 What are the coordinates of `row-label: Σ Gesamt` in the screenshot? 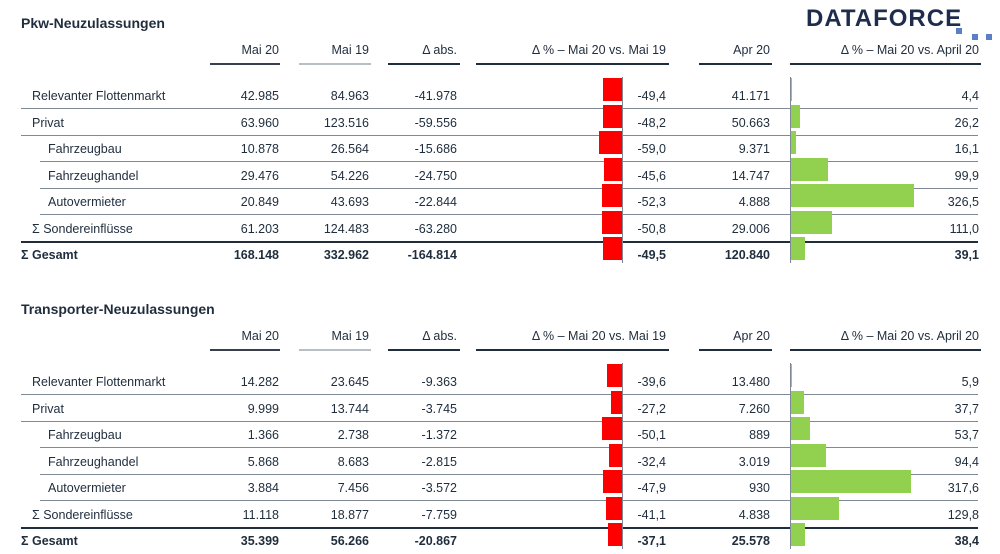 It's located at (49, 255).